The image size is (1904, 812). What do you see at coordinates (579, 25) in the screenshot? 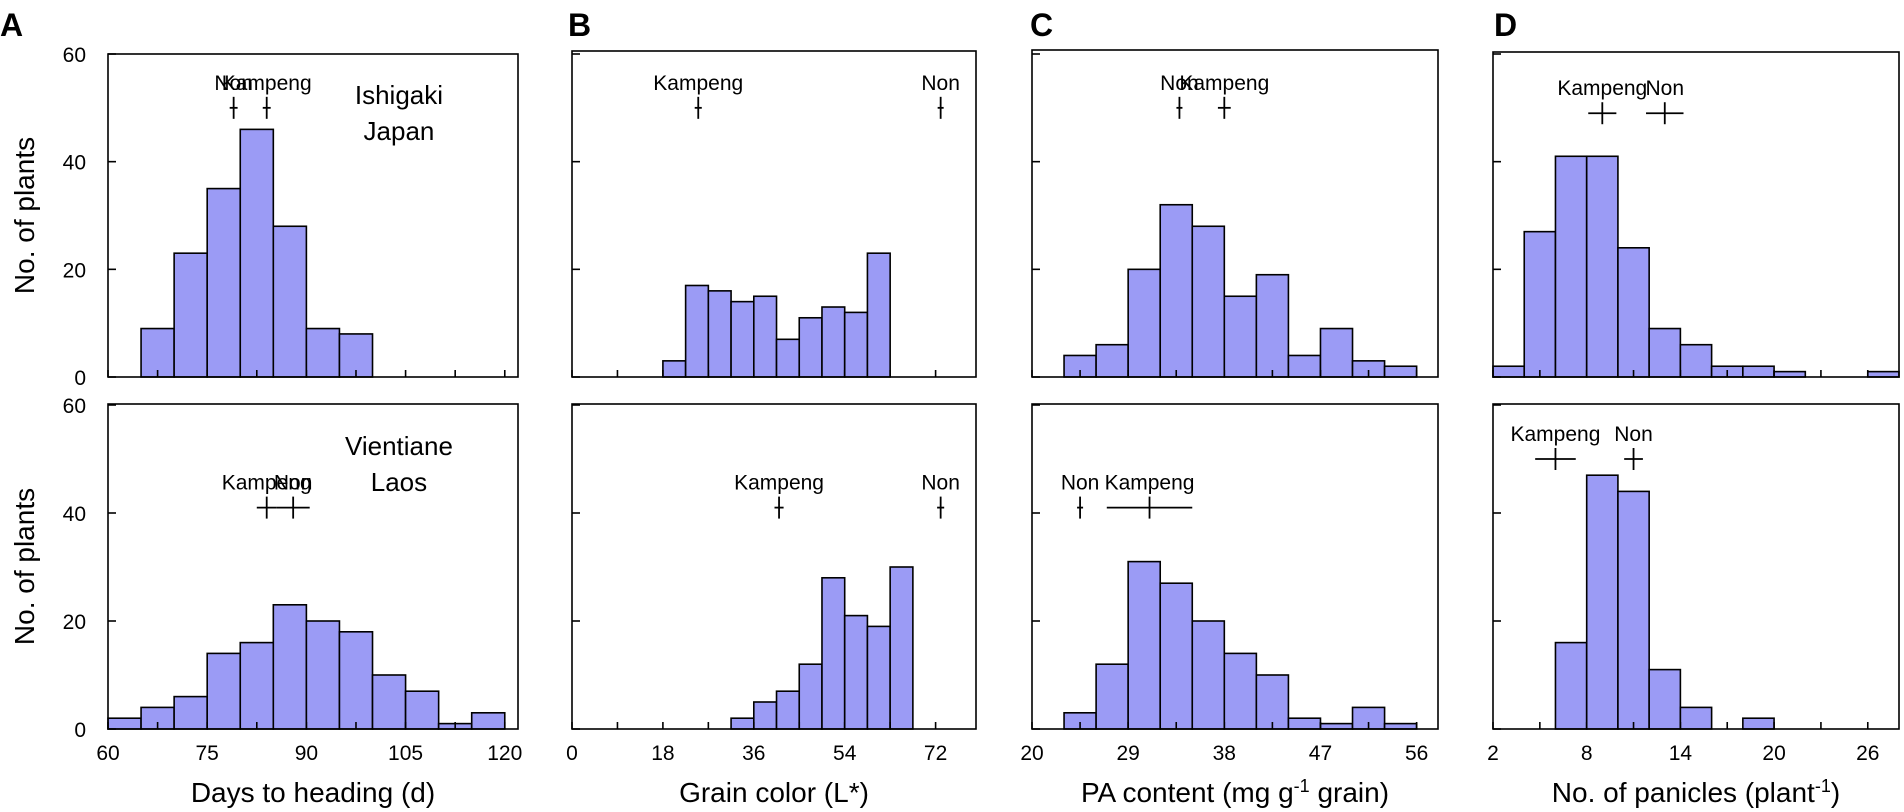
I see `panel-letter: B` at bounding box center [579, 25].